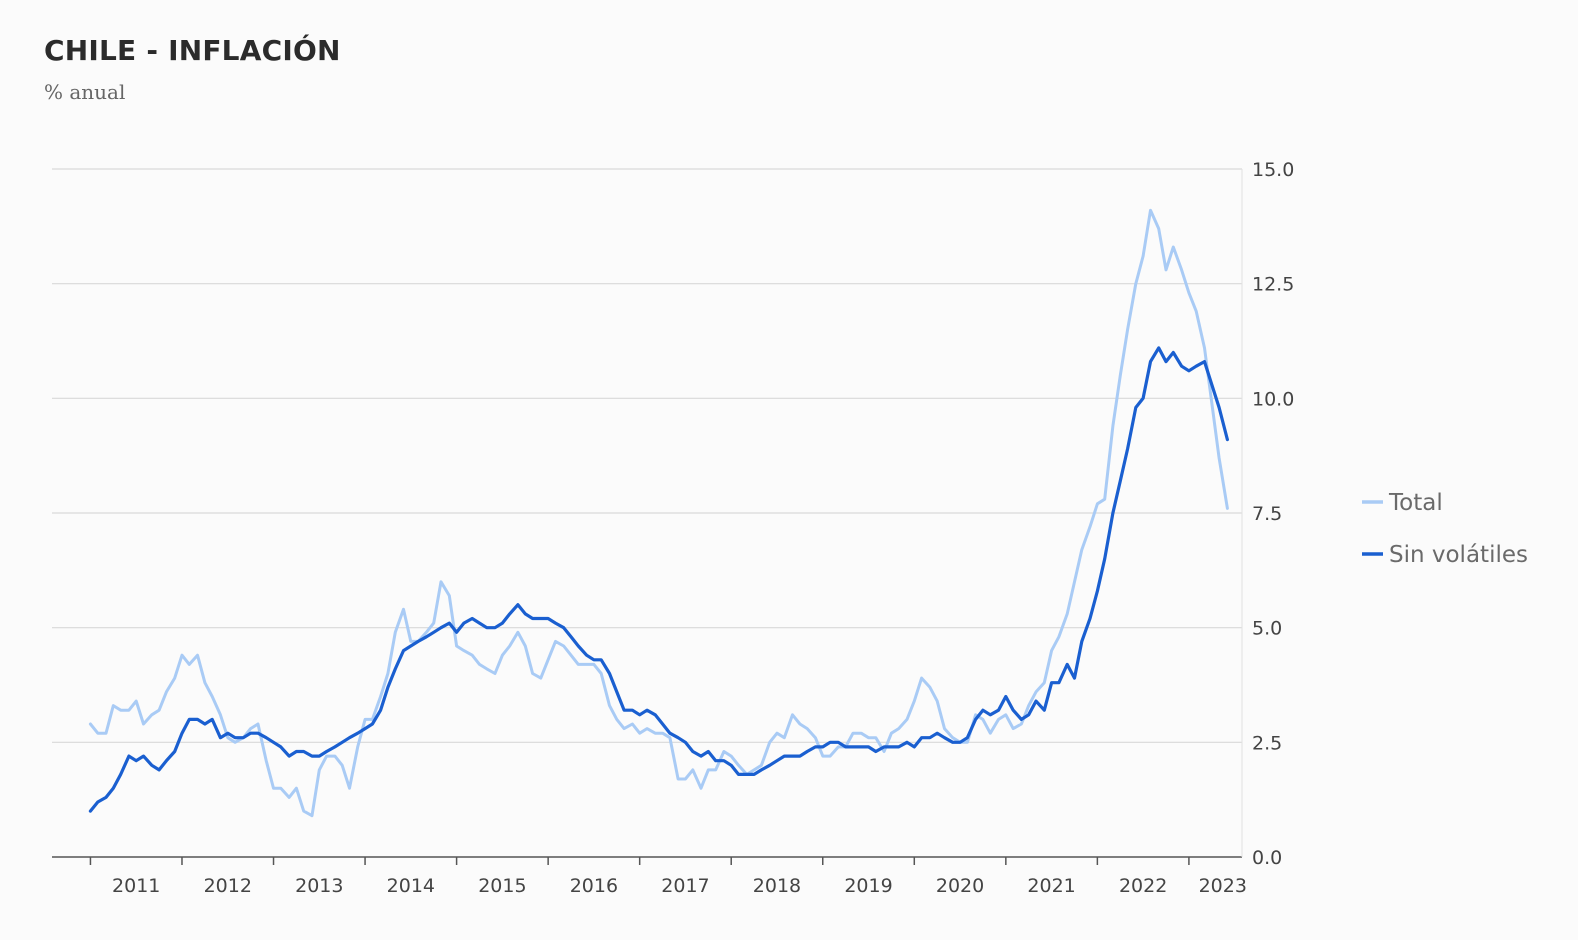 The image size is (1578, 940). Describe the element at coordinates (1273, 399) in the screenshot. I see `y-tick-label: 10.0` at that location.